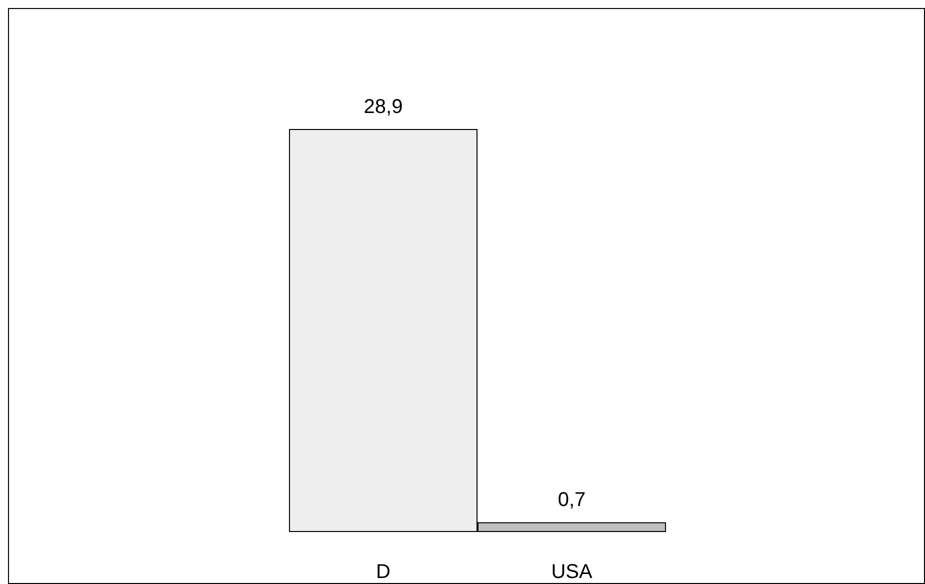 The image size is (925, 584). What do you see at coordinates (572, 500) in the screenshot?
I see `data-label: 0,7` at bounding box center [572, 500].